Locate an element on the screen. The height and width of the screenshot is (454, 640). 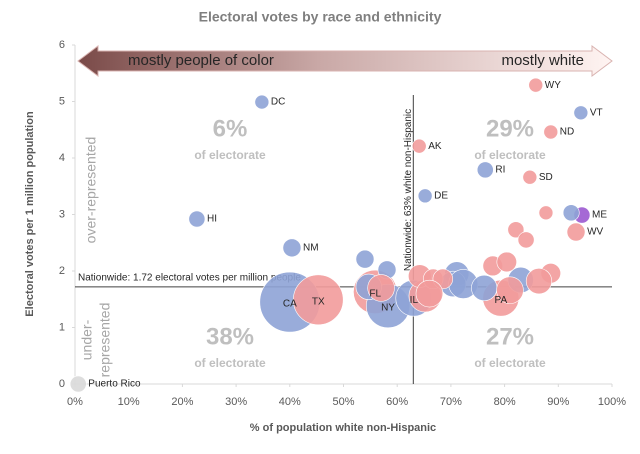
y-tick-label: 6 is located at coordinates (62, 45).